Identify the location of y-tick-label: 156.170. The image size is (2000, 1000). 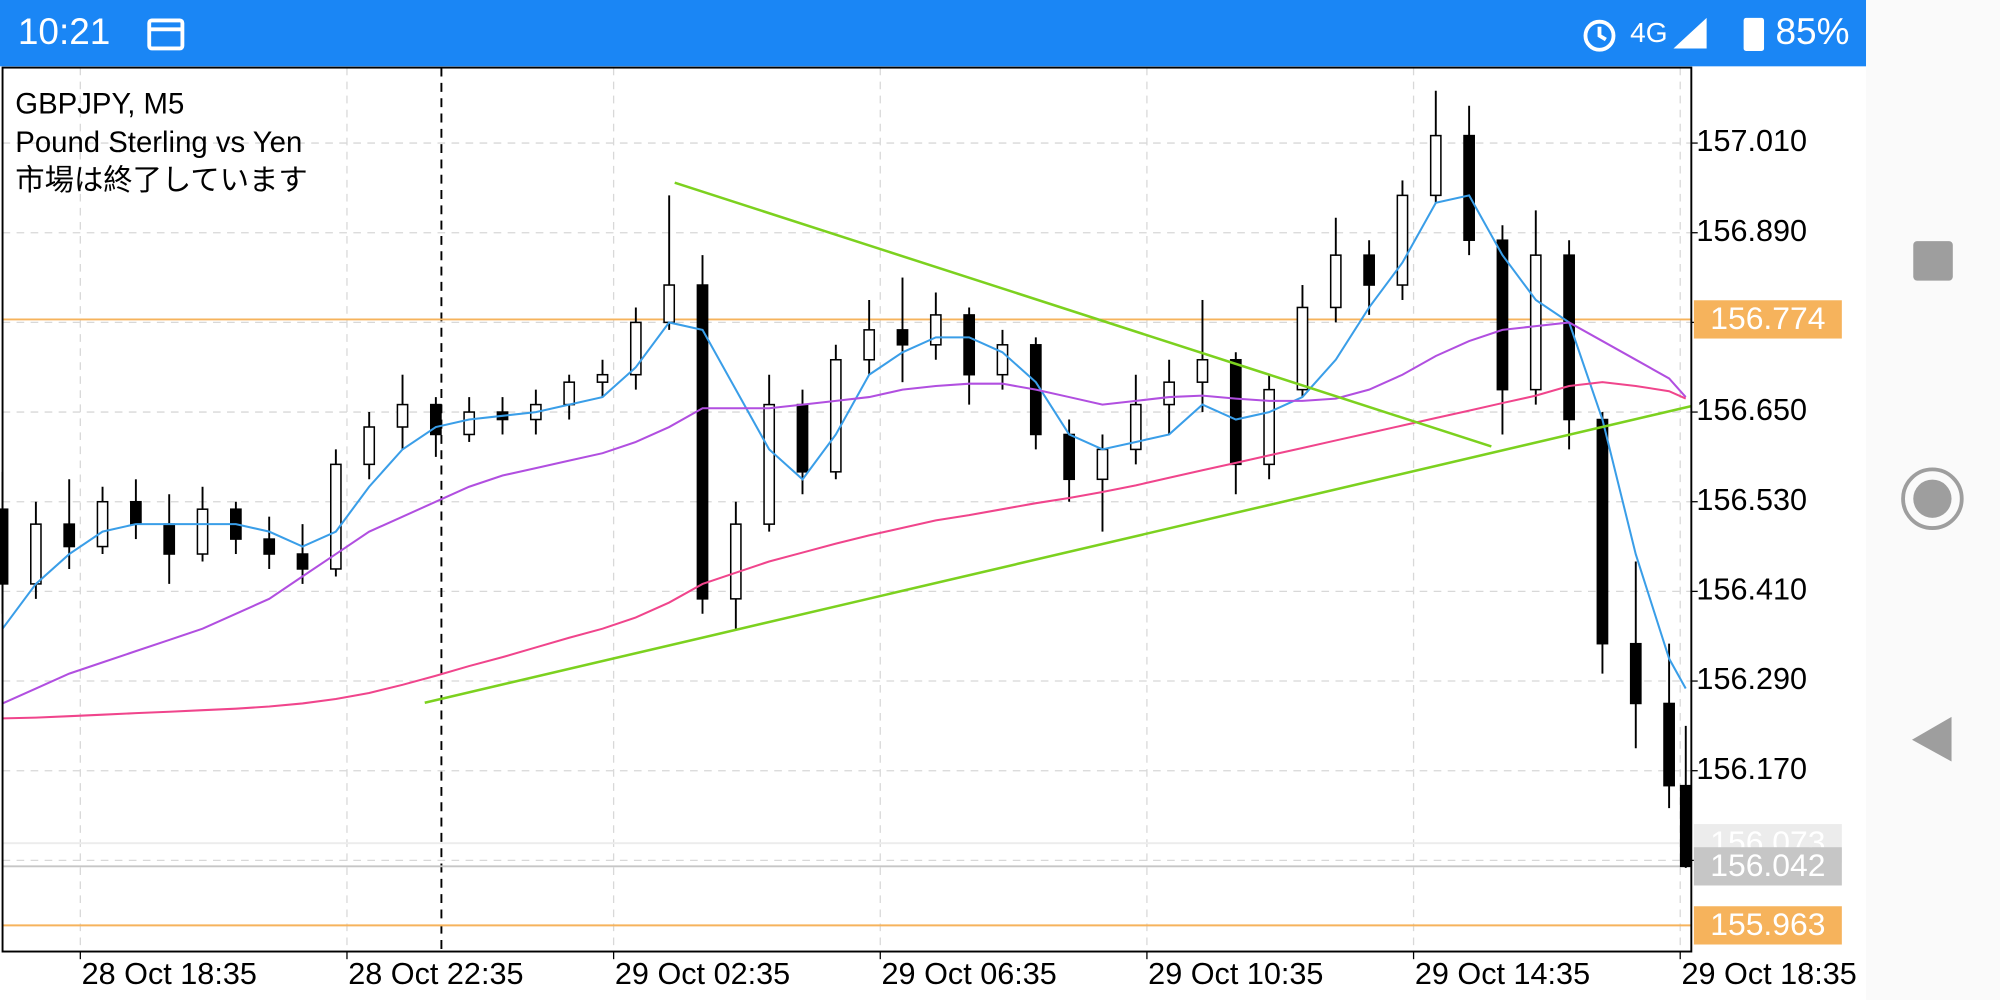
(1751, 769).